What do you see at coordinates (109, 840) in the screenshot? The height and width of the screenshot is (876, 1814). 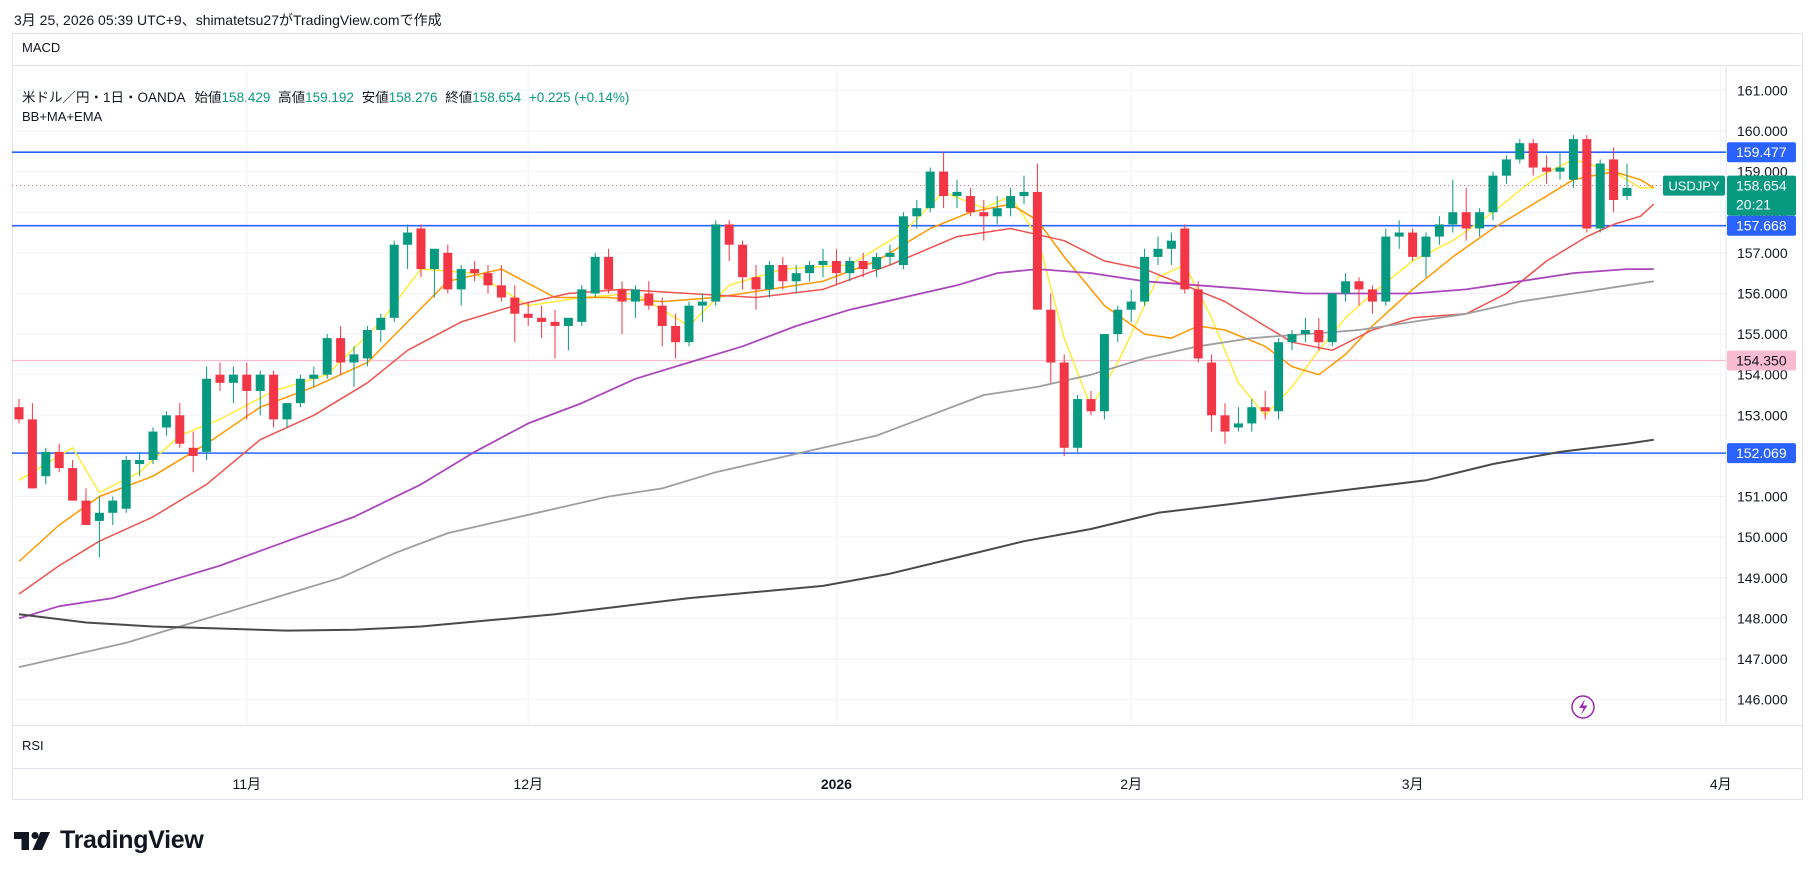 I see `tradingview-brand: TradingView` at bounding box center [109, 840].